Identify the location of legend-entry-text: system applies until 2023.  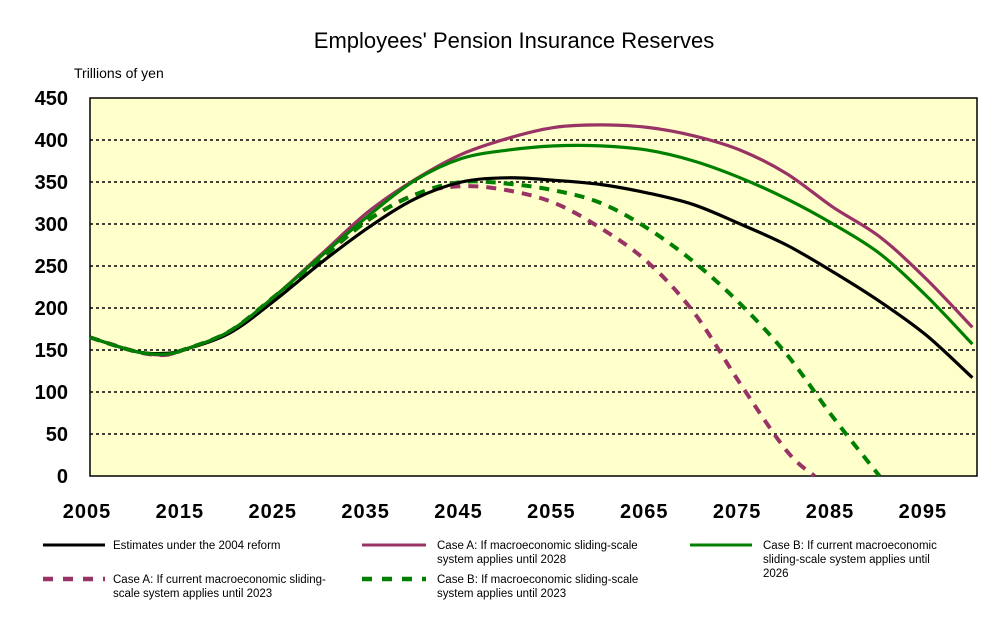
(501, 594).